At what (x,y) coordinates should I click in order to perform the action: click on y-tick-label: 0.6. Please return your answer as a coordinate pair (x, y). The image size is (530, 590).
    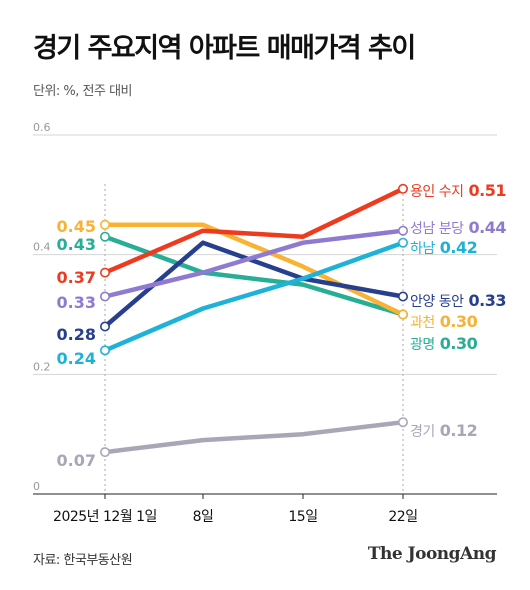
    Looking at the image, I should click on (42, 127).